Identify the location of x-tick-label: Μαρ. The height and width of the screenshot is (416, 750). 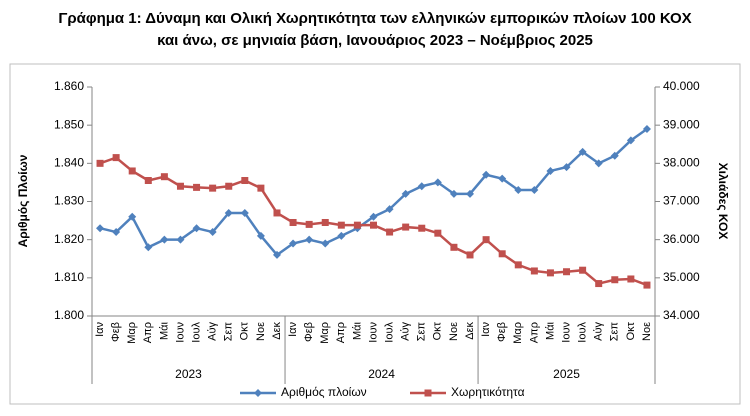
(132, 333).